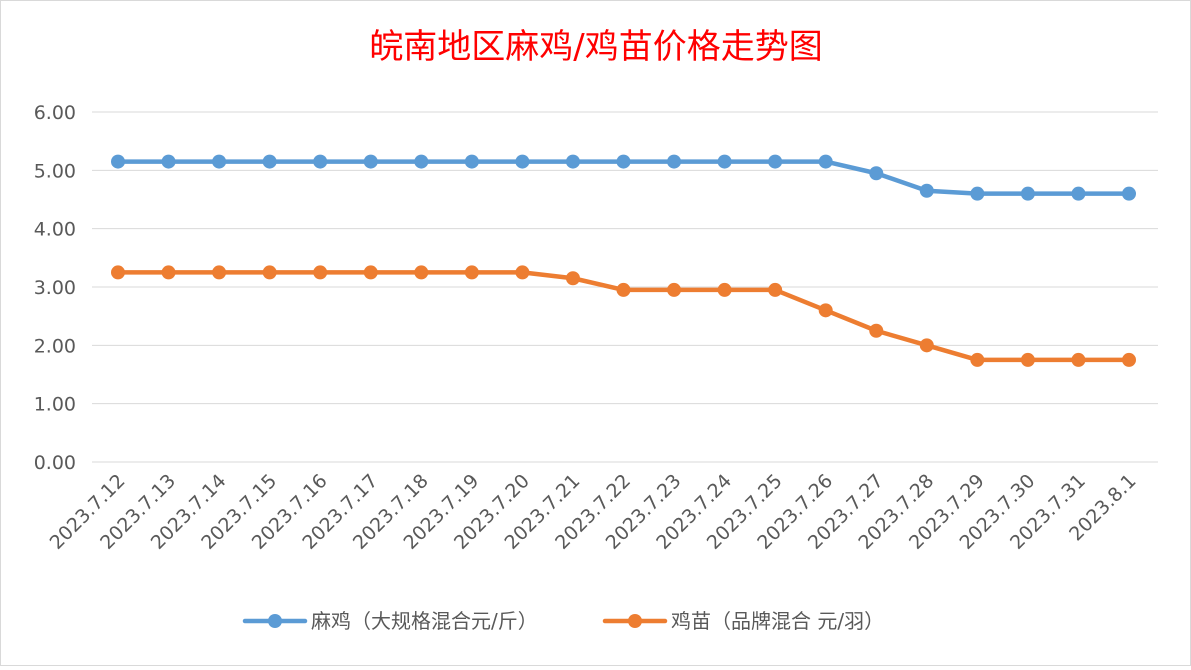 The width and height of the screenshot is (1191, 670). I want to click on legend-item: 麻鸡（大规格混合元/斤）, so click(390, 621).